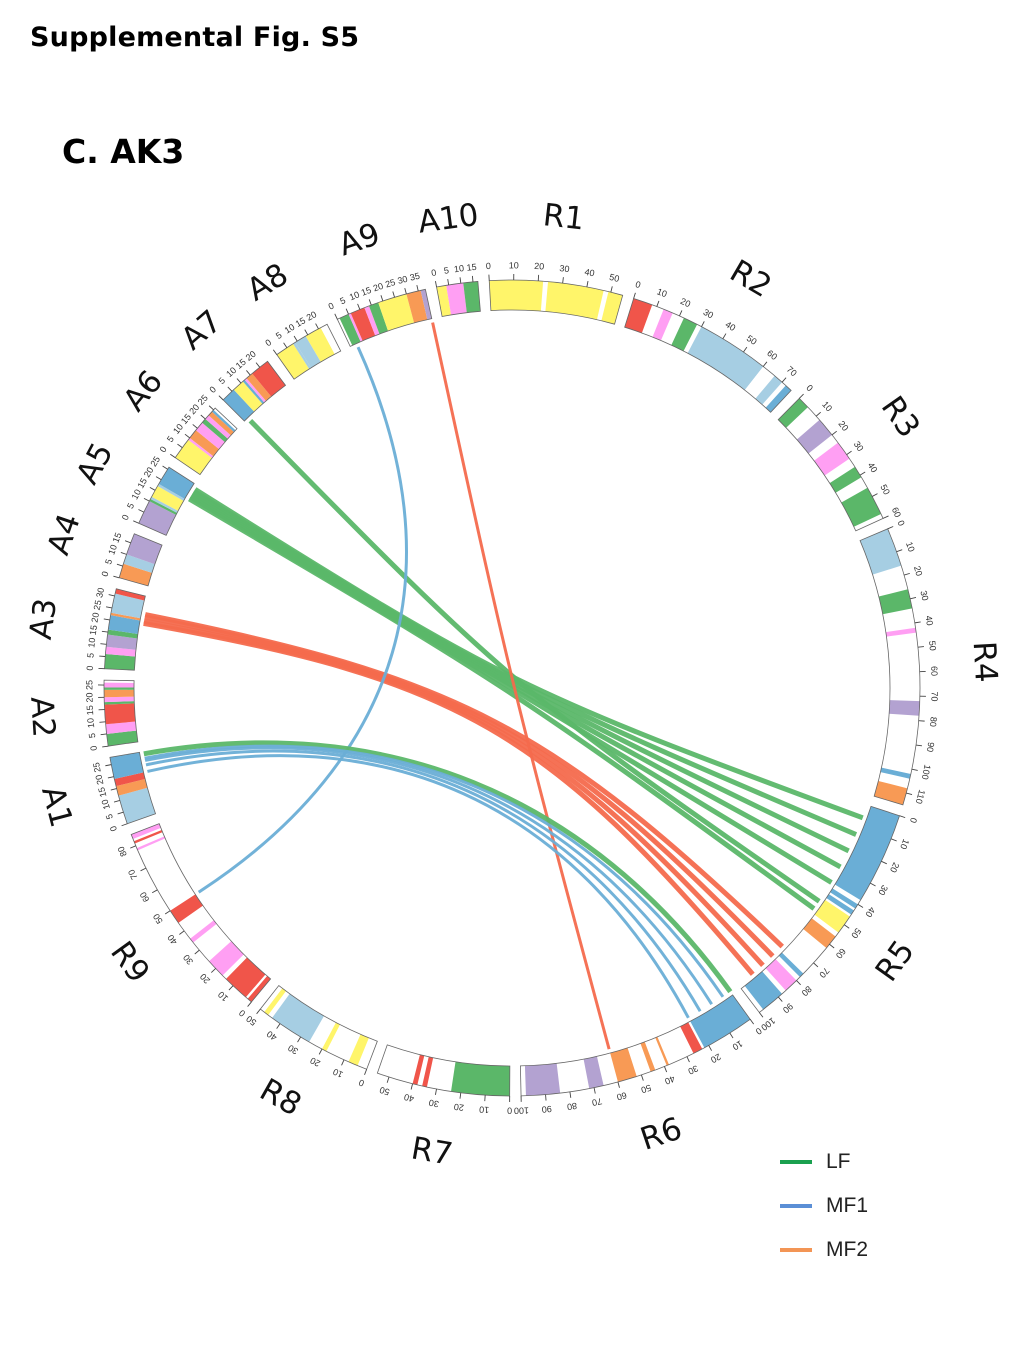 This screenshot has width=1024, height=1365. Describe the element at coordinates (90, 710) in the screenshot. I see `tick-label-a2-15: 15` at that location.